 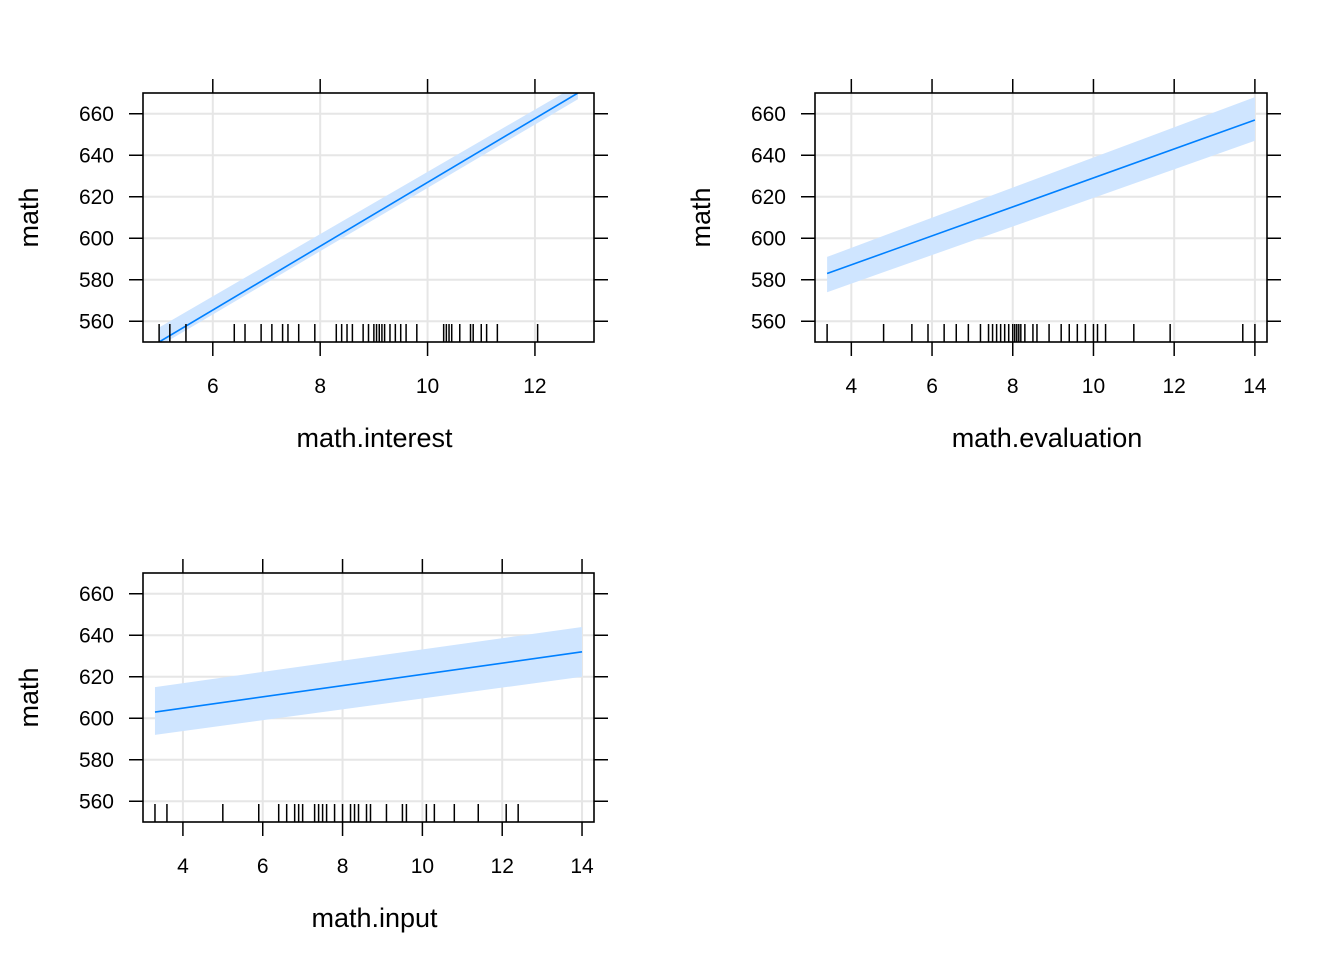 I want to click on x-axis-title: math.evaluation, so click(x=1047, y=438).